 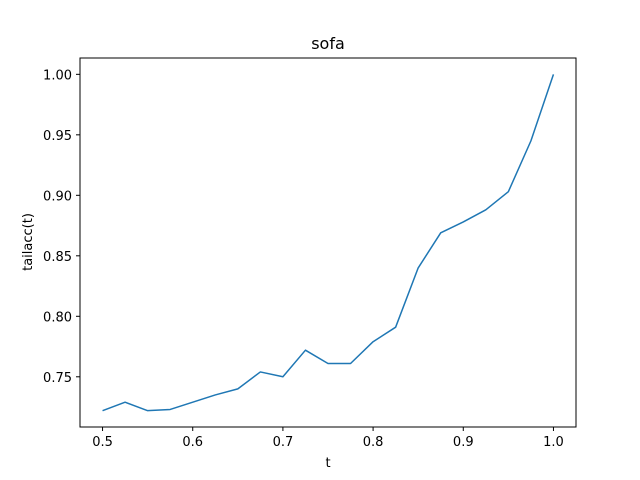 What do you see at coordinates (328, 438) in the screenshot?
I see `x-axis: 0.5 0.6 0.7 0.8 0.9 1.0` at bounding box center [328, 438].